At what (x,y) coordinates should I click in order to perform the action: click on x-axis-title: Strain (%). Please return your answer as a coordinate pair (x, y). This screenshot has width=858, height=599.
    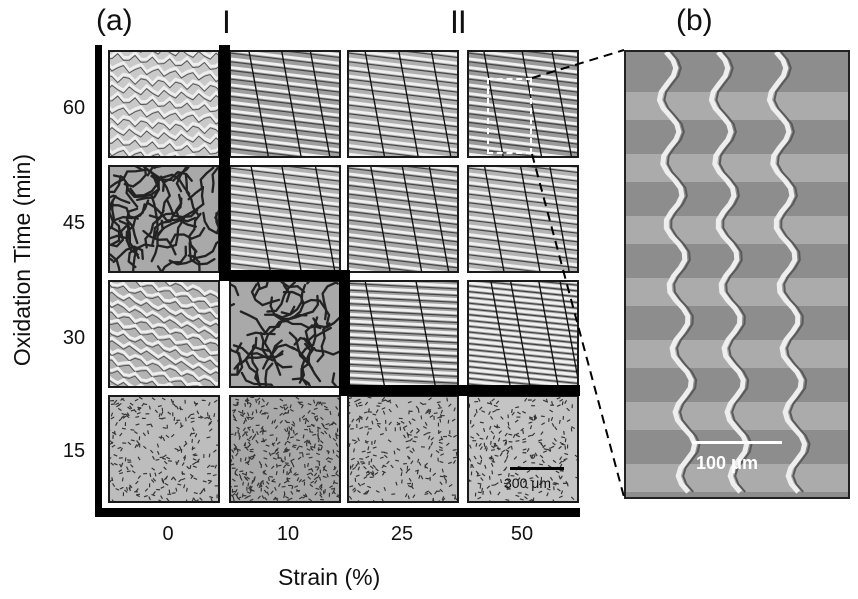
    Looking at the image, I should click on (329, 577).